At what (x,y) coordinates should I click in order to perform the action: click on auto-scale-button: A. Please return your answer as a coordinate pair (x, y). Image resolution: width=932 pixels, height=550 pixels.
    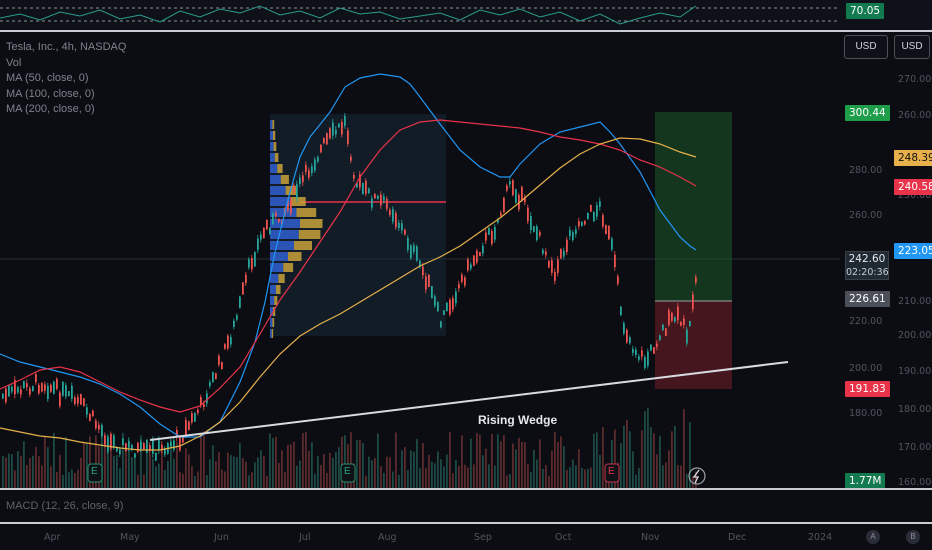
    Looking at the image, I should click on (873, 537).